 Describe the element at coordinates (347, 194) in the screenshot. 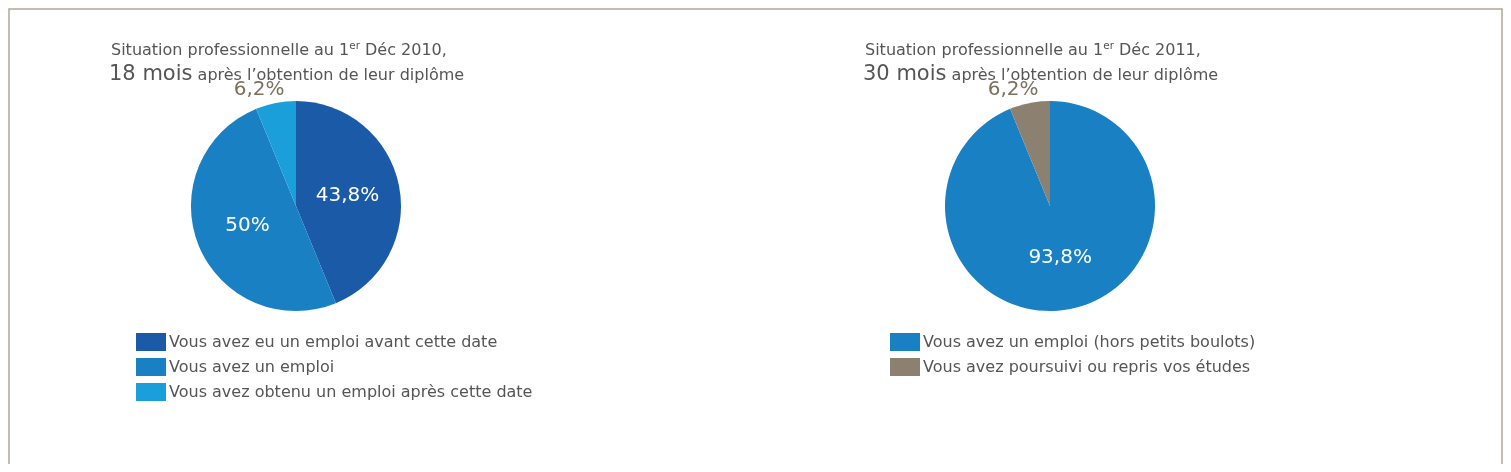

I see `data-label: 43,8%` at that location.